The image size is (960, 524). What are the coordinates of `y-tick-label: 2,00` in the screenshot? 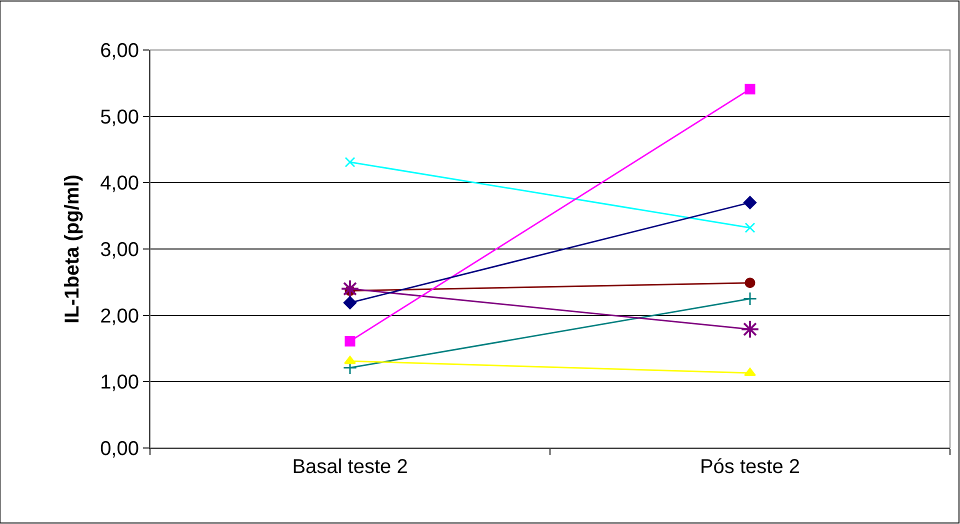 It's located at (119, 316).